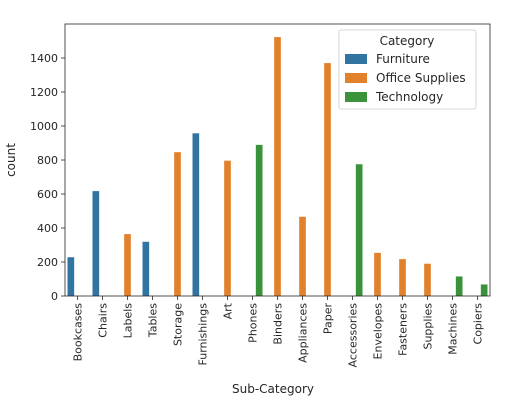 The image size is (510, 406). Describe the element at coordinates (428, 326) in the screenshot. I see `x-tick-label: Supplies` at that location.